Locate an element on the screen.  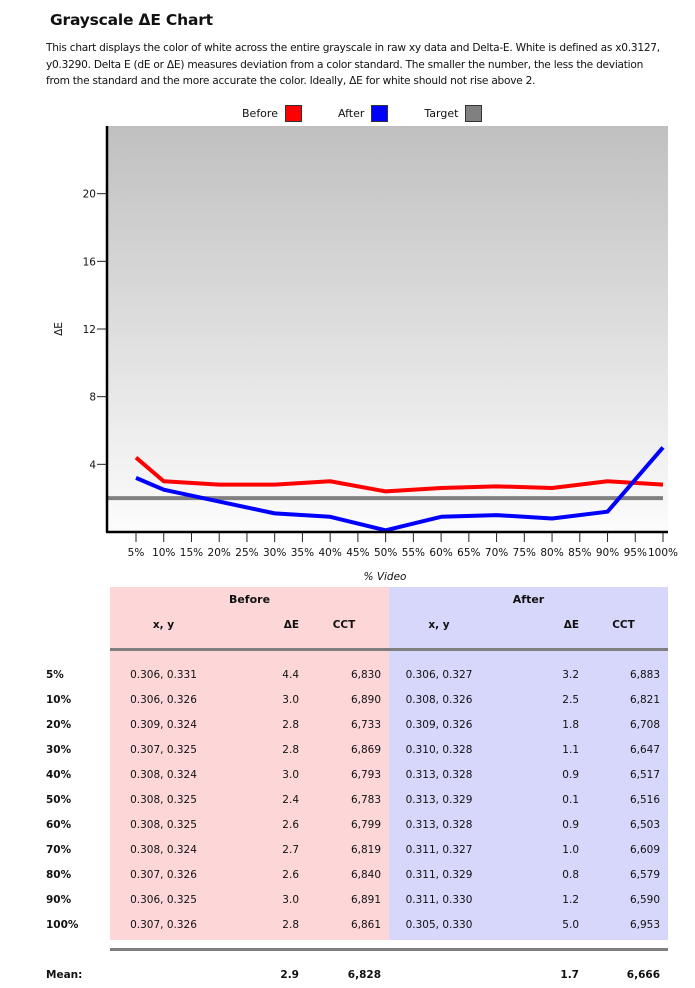
after-de-cell: 1.0 is located at coordinates (570, 849).